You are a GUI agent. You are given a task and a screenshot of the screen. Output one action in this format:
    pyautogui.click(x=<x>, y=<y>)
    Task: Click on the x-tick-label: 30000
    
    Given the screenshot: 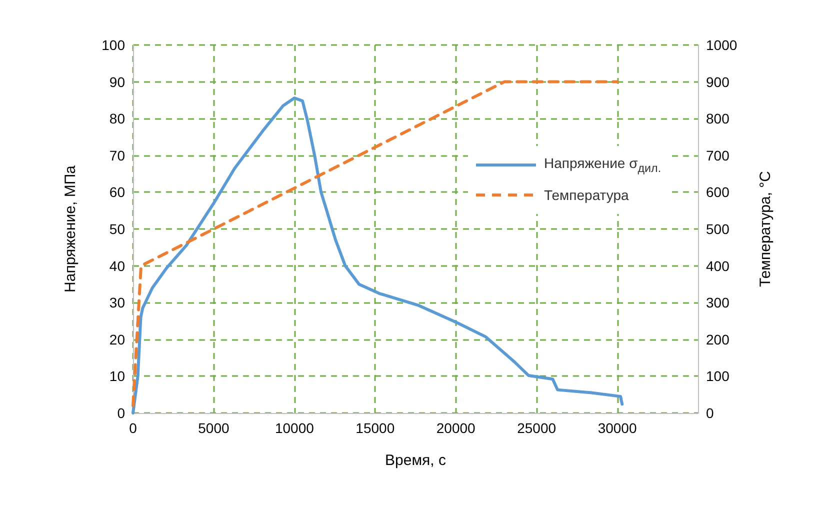 What is the action you would take?
    pyautogui.click(x=617, y=428)
    